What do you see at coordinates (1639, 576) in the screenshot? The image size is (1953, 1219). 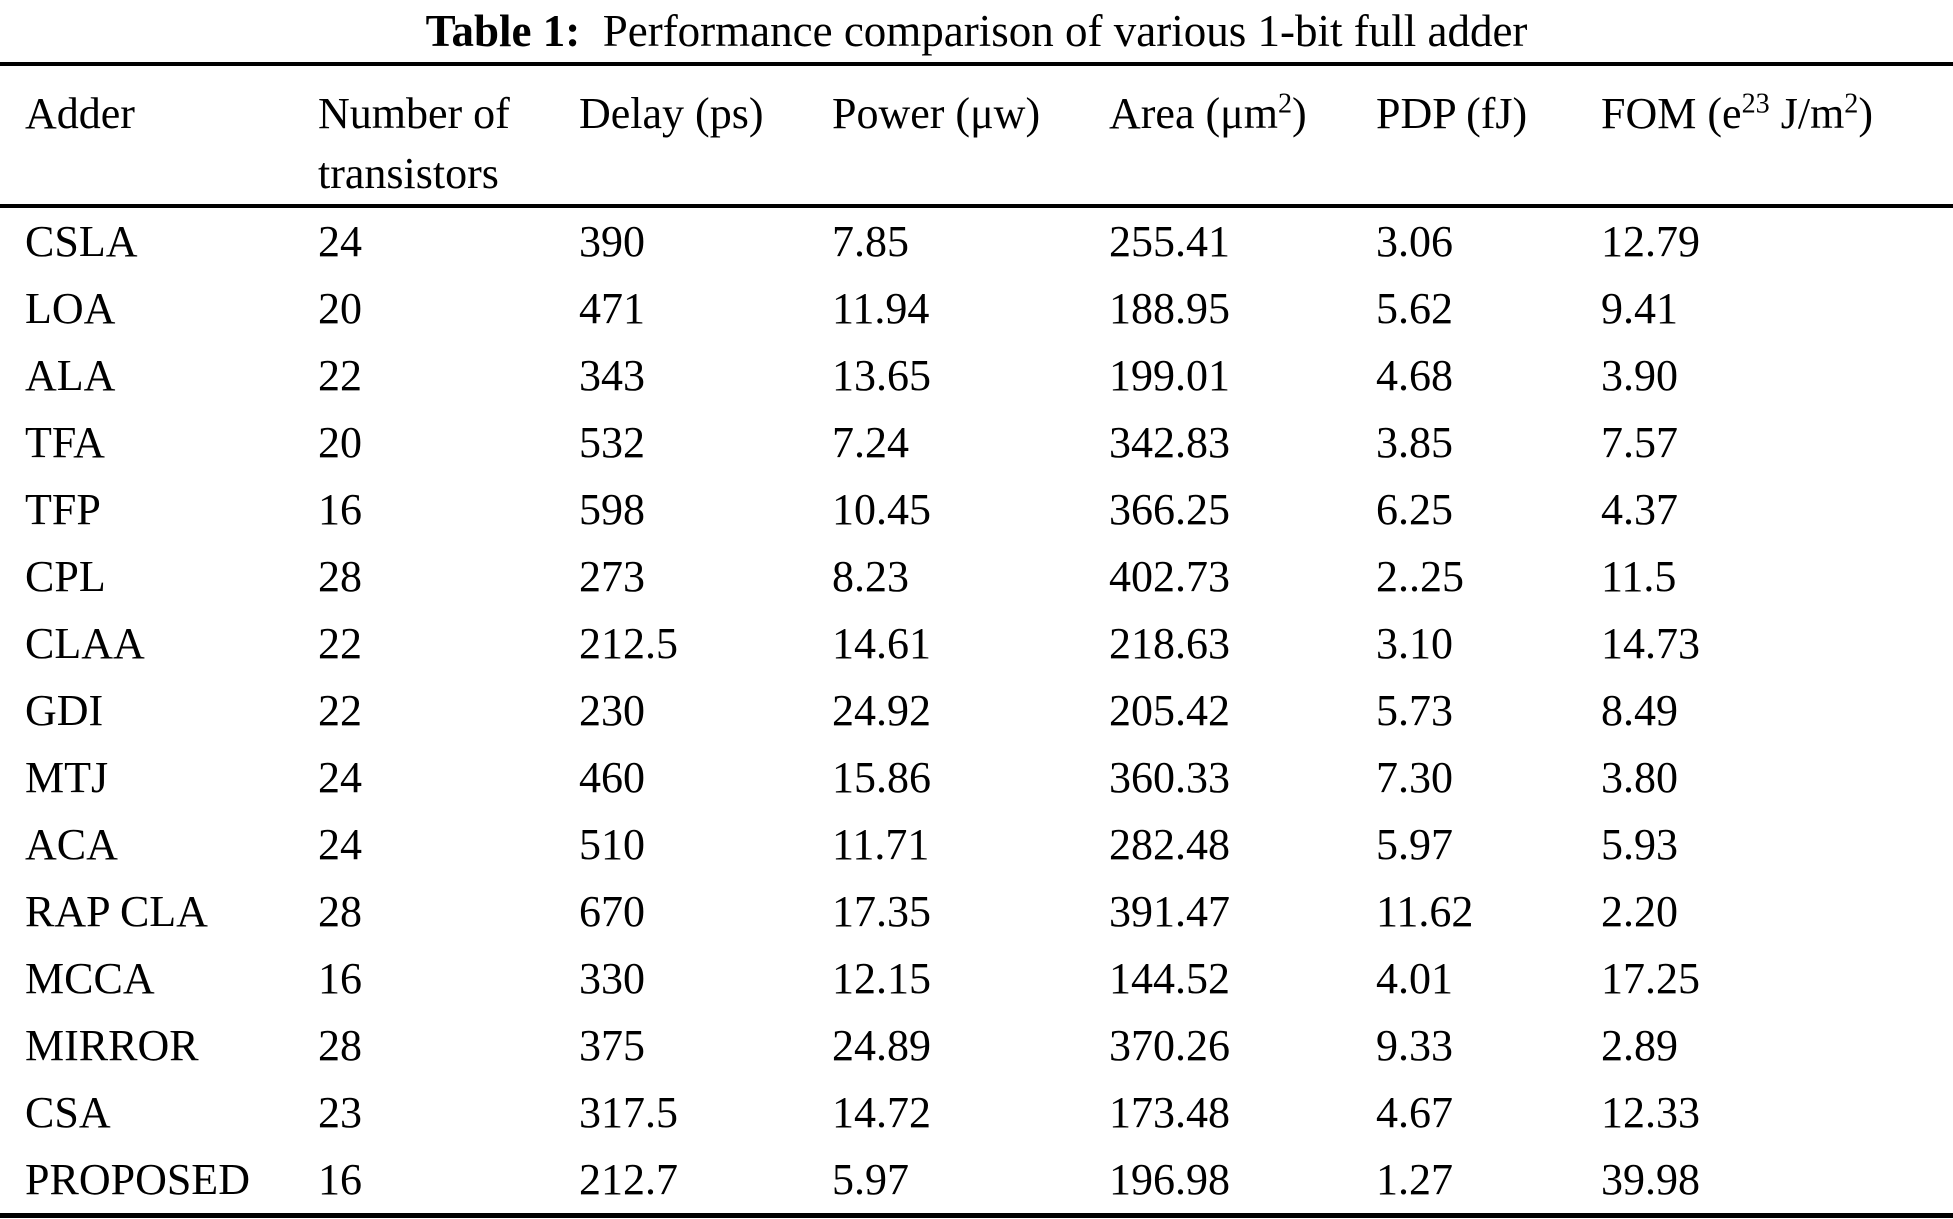 I see `cell-fom: 11.5` at bounding box center [1639, 576].